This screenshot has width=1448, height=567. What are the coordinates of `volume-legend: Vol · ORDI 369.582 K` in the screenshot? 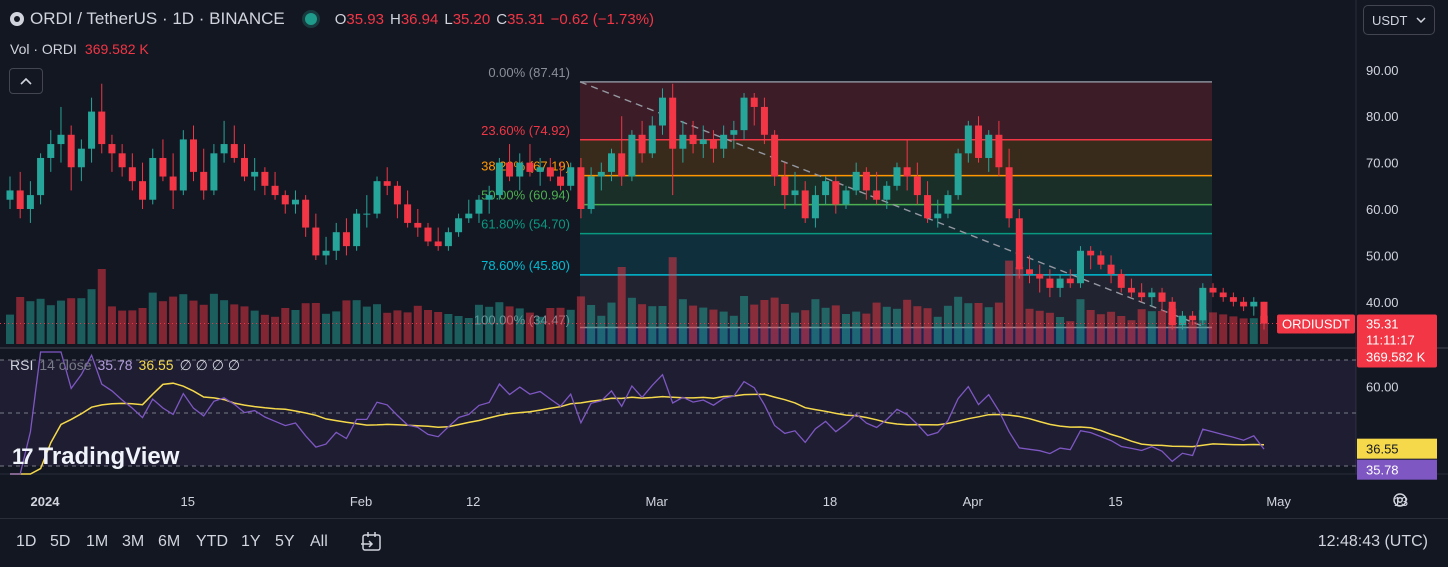 It's located at (79, 49).